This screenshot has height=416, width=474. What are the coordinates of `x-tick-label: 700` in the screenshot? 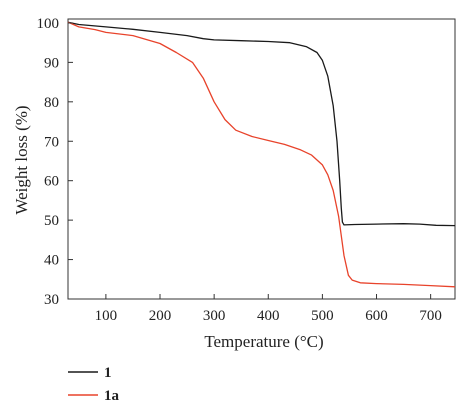 It's located at (430, 316).